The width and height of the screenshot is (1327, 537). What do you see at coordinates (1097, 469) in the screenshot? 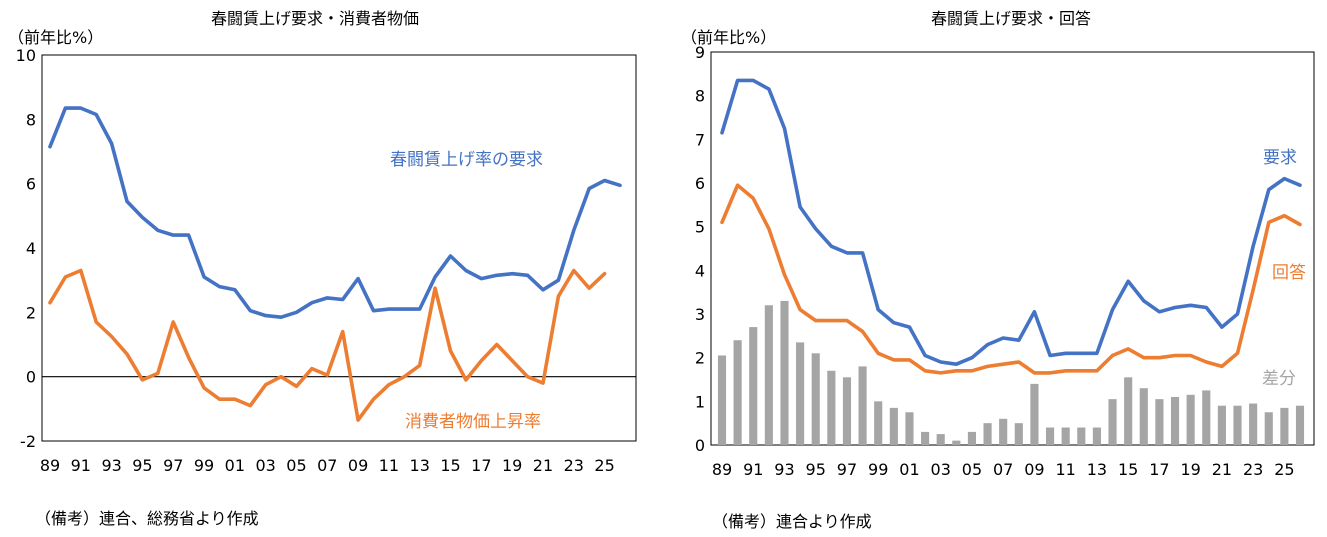
I see `right-xtick-label: 13` at bounding box center [1097, 469].